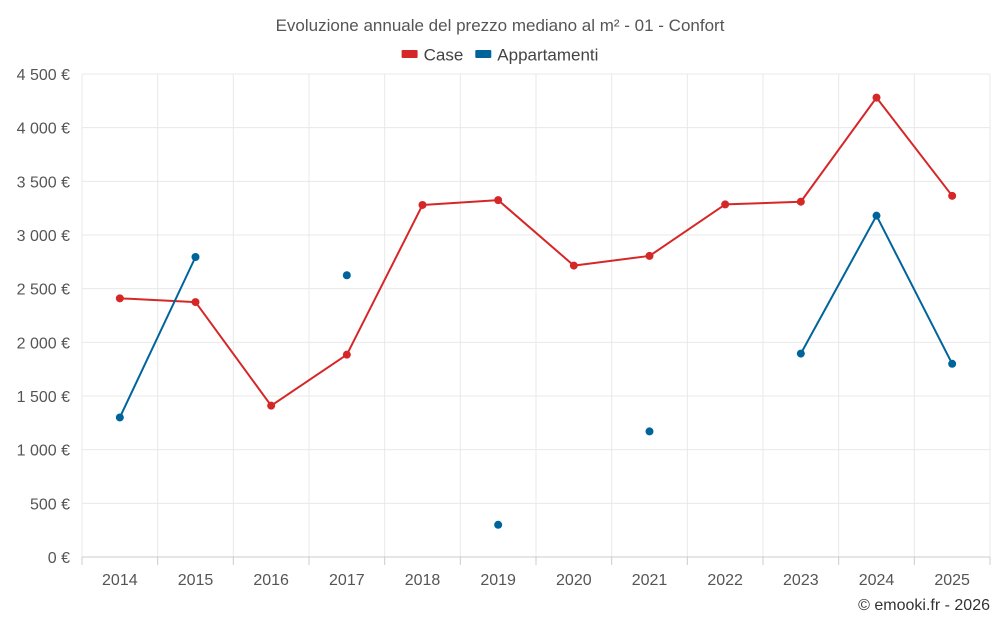  What do you see at coordinates (43, 290) in the screenshot?
I see `y-tick-label: 2 500 €` at bounding box center [43, 290].